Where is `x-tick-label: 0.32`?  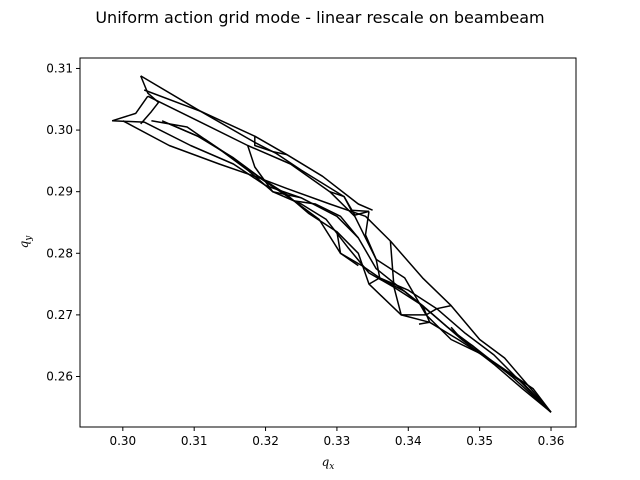 x-tick-label: 0.32 is located at coordinates (265, 441).